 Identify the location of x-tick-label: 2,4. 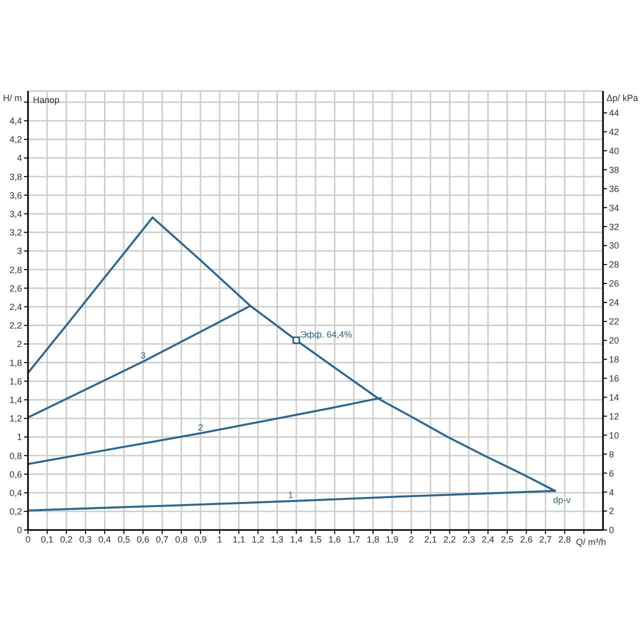
(488, 539).